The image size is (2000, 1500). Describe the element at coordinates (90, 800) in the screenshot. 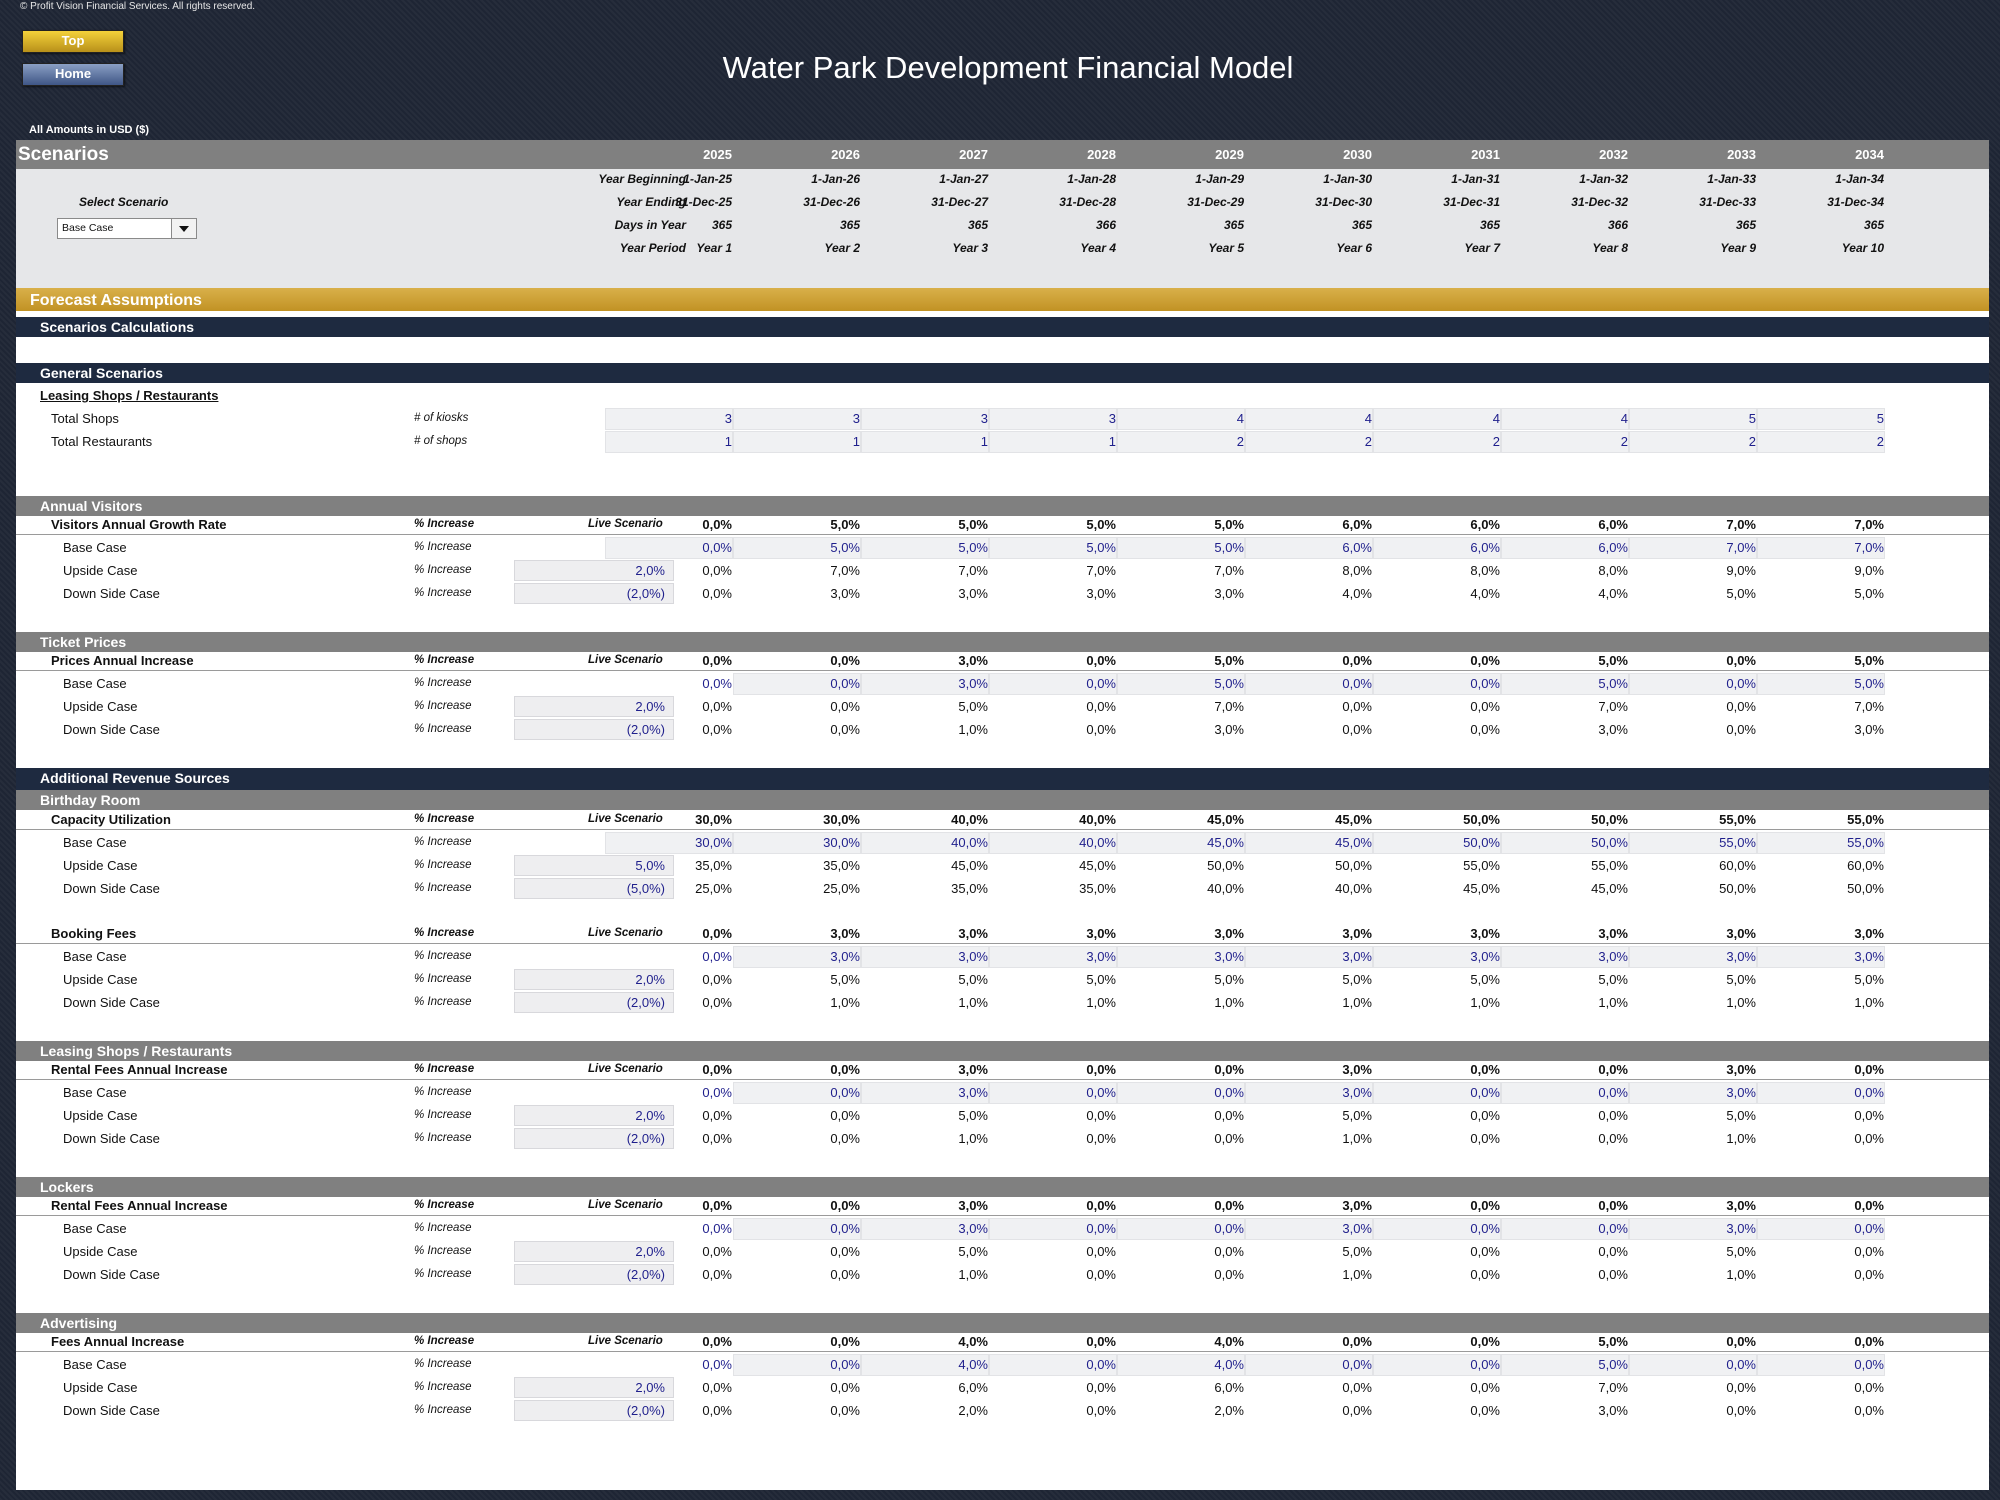

I see `birthday-room-title: Birthday Room` at that location.